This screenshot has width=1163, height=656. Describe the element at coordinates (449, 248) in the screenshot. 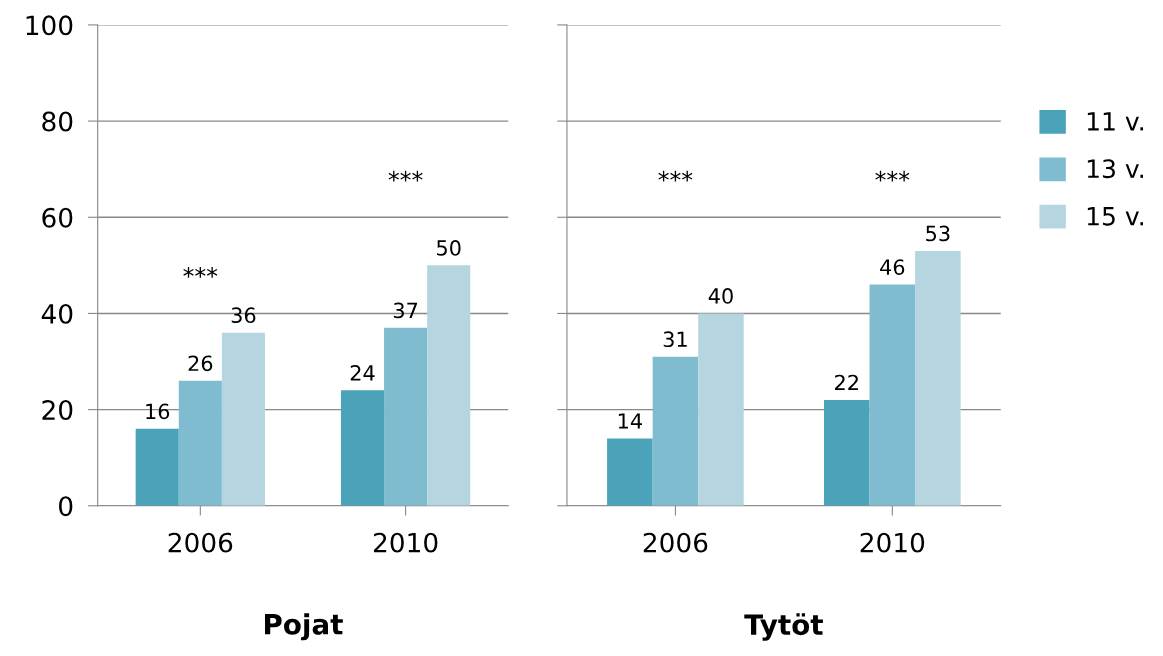

I see `data-label: 50` at that location.